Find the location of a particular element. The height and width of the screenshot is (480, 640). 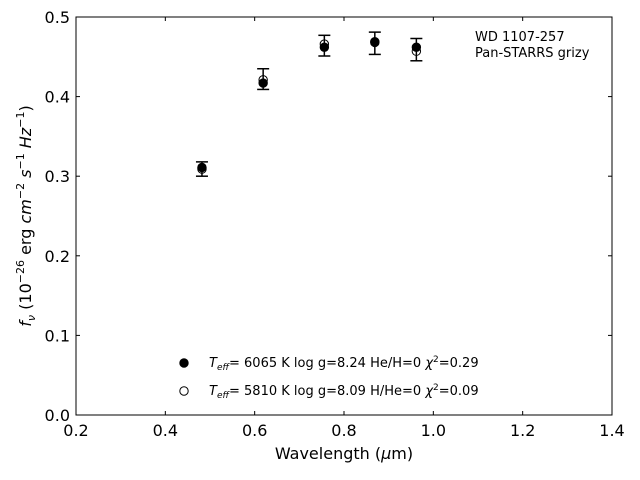

x-axis-label-text: Wavelength ( is located at coordinates (328, 453).